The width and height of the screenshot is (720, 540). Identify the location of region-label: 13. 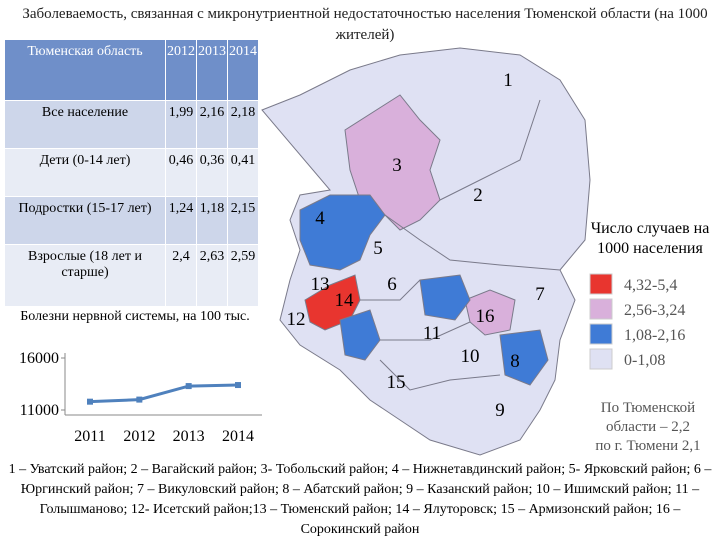
(320, 284).